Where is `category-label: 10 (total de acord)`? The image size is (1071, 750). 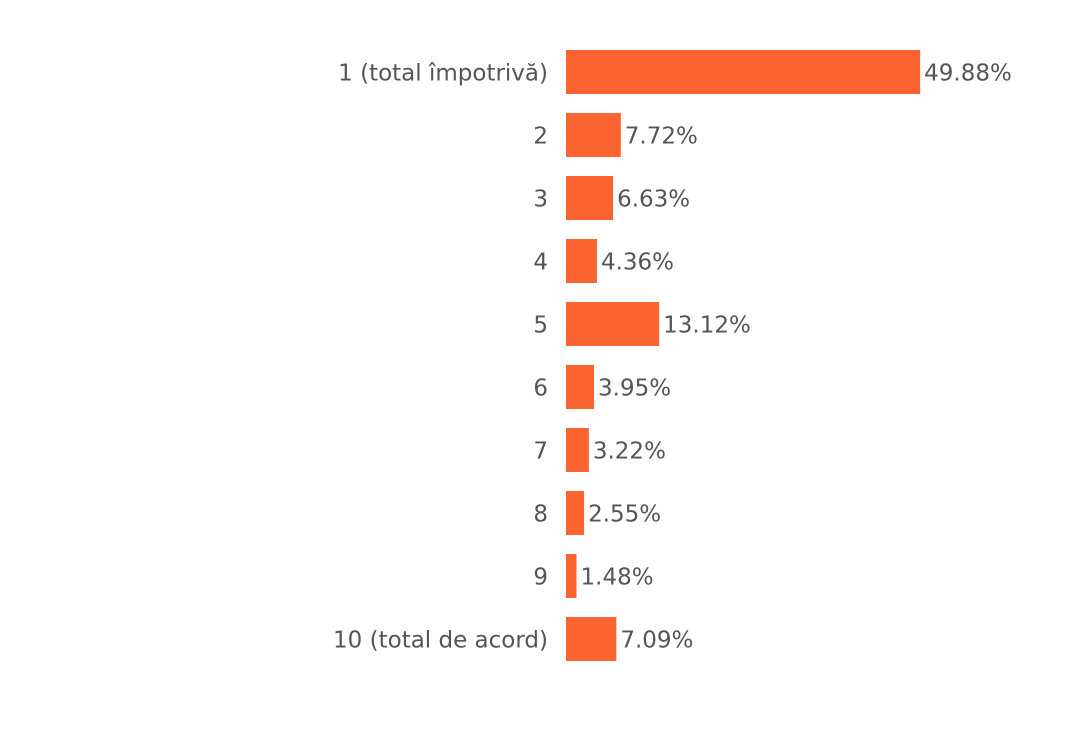
category-label: 10 (total de acord) is located at coordinates (440, 641).